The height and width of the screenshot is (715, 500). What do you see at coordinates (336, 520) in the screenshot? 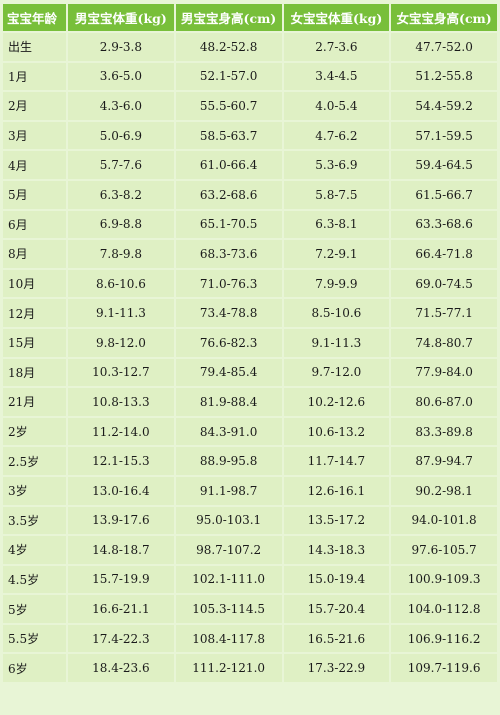
I see `cell-girl-weight: 13.5-17.2` at bounding box center [336, 520].